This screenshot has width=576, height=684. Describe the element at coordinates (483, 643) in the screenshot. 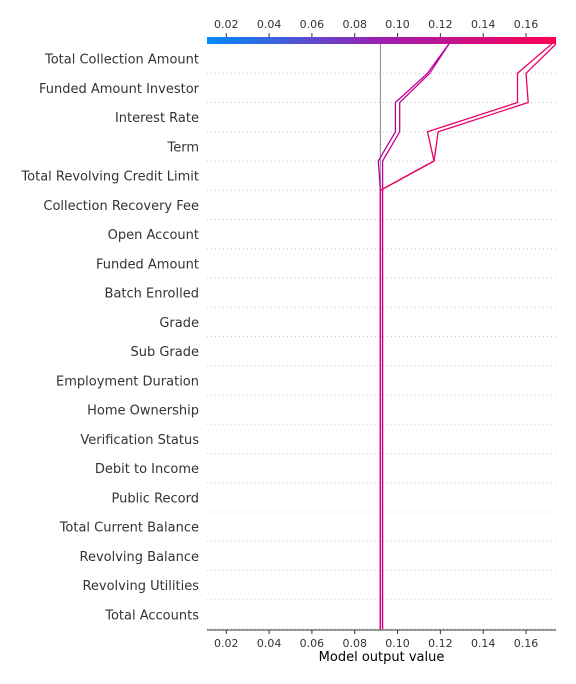

I see `bottom-tick-label: 0.14` at that location.